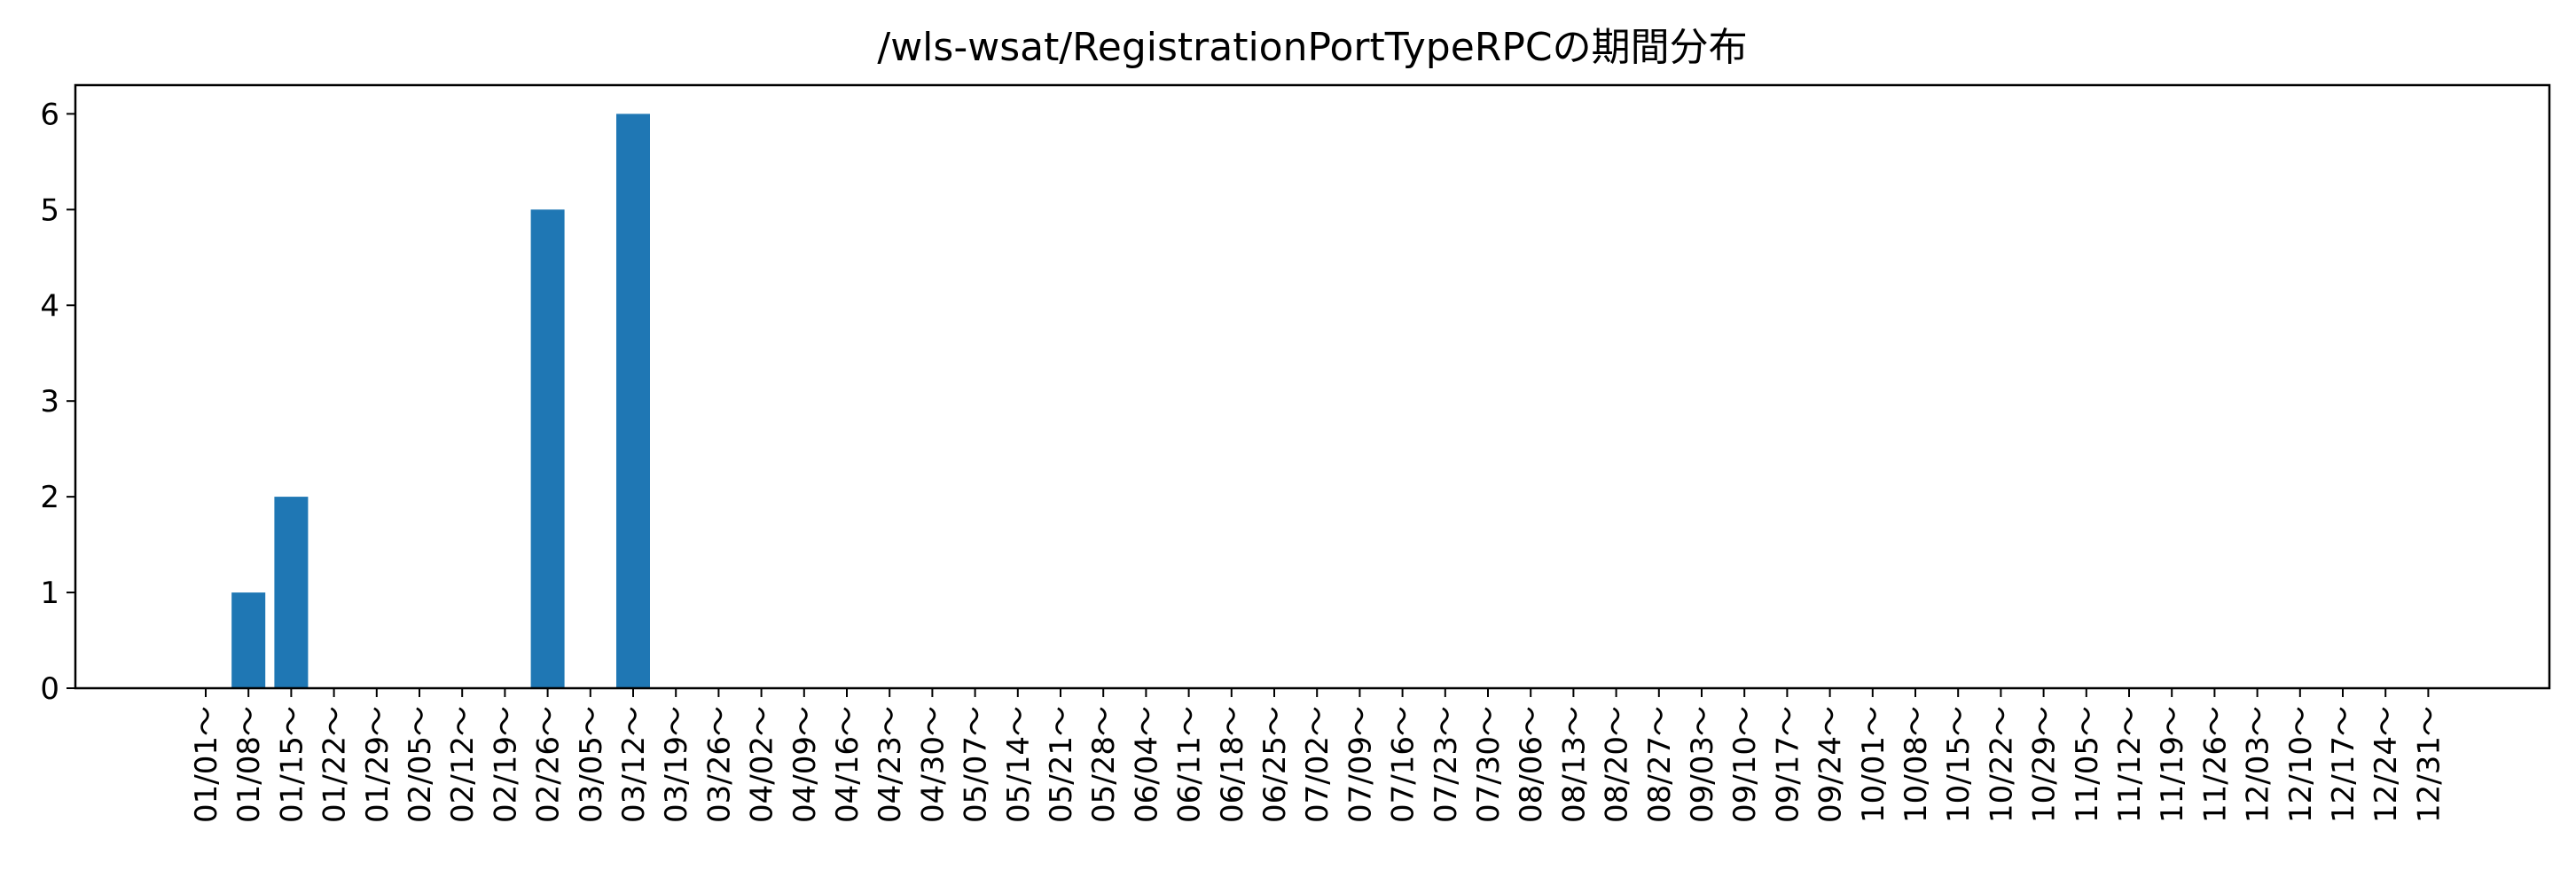 The height and width of the screenshot is (878, 2576). I want to click on y-tick-label: 1, so click(49, 593).